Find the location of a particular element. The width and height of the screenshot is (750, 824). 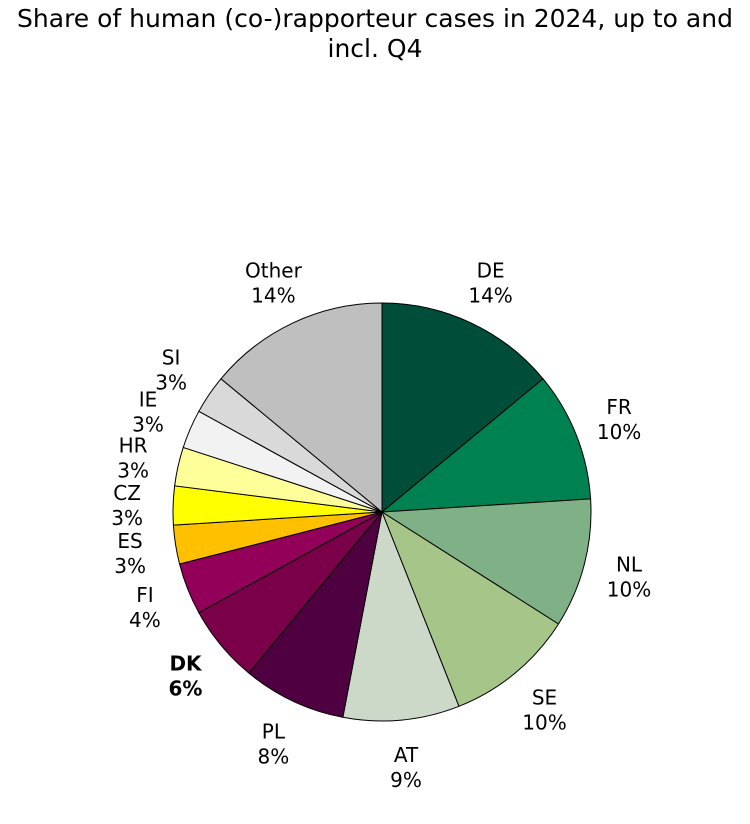

slice-label-nl: NL 10% is located at coordinates (629, 576).